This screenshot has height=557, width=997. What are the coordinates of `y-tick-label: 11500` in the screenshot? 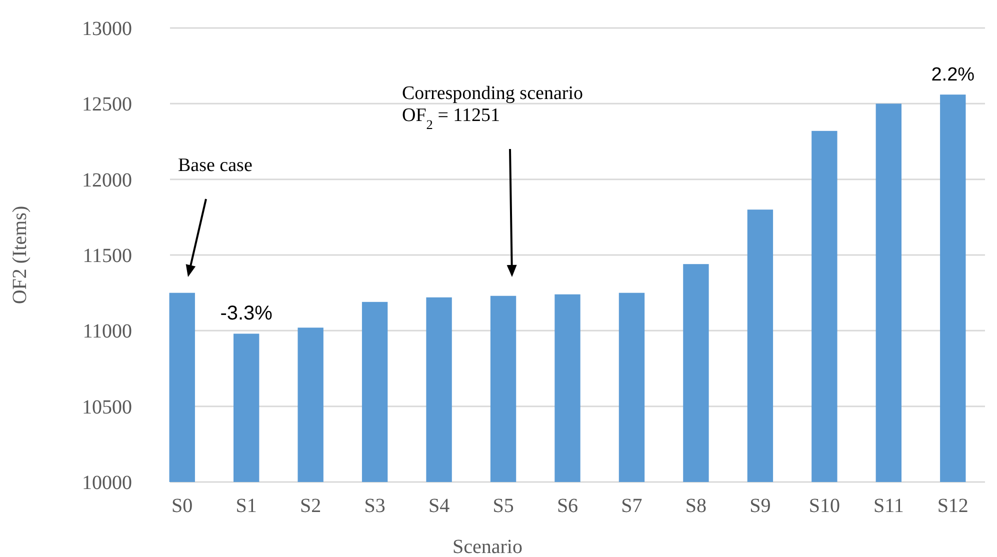 It's located at (107, 256).